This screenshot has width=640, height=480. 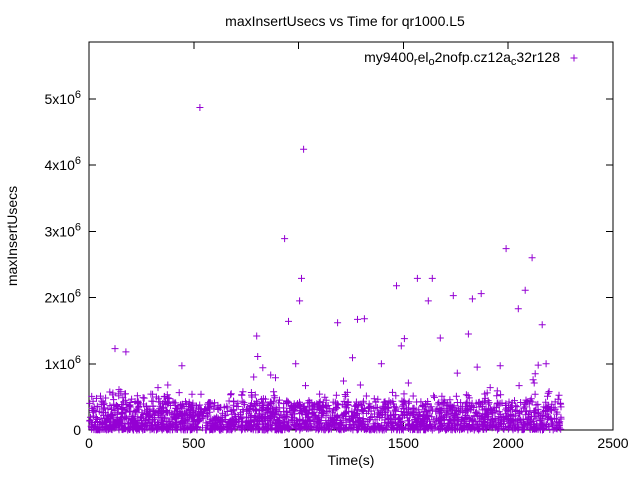 I want to click on y-tick-label: 3x10⁶, so click(x=63, y=230).